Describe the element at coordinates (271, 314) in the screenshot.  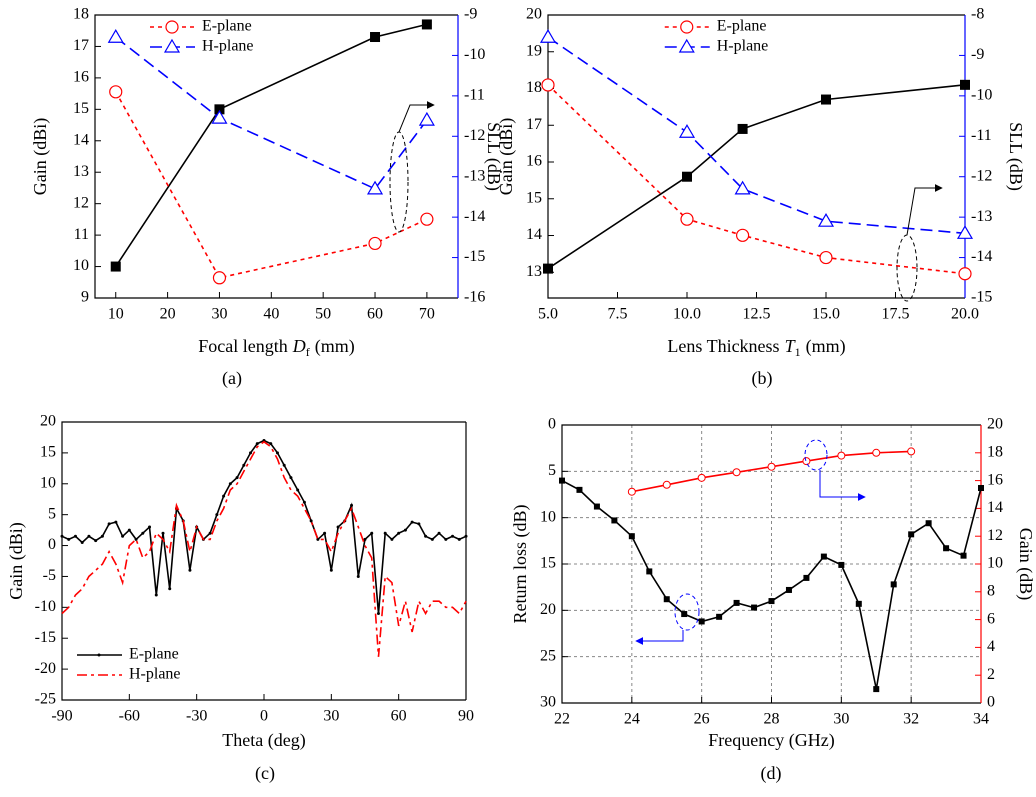
I see `x-tick-label: 40` at that location.